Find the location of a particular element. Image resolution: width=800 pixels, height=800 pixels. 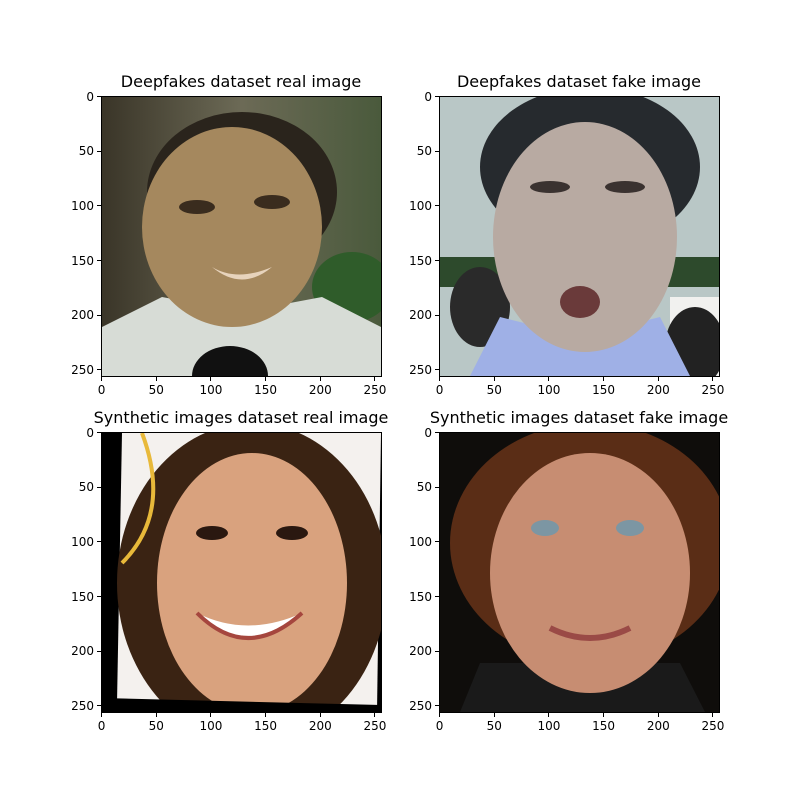

image-deepfakes-fake is located at coordinates (579, 236).